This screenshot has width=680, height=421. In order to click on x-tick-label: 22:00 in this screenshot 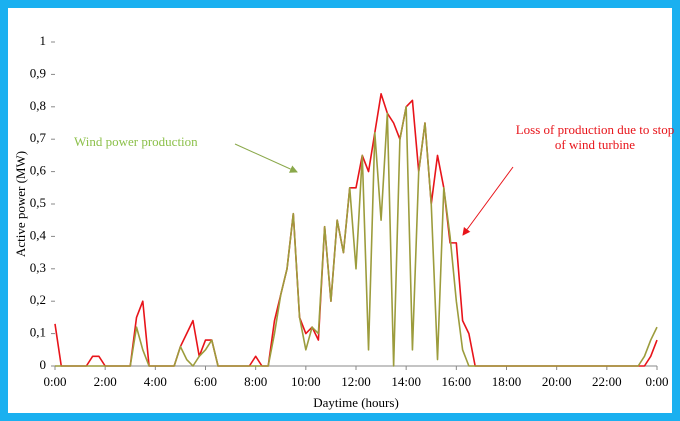, I will do `click(607, 381)`.